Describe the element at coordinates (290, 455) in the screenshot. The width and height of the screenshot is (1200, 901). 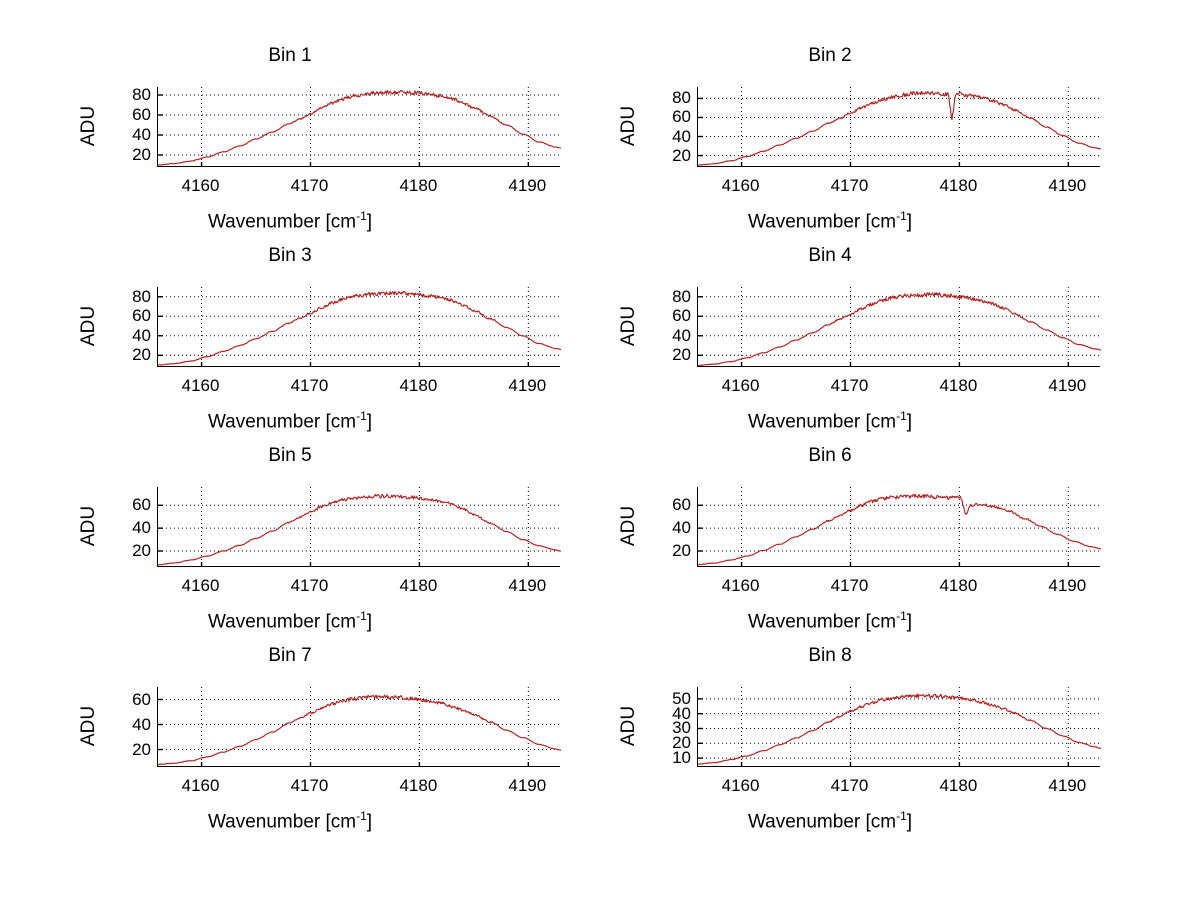
I see `panel-title-5: Bin 5` at that location.